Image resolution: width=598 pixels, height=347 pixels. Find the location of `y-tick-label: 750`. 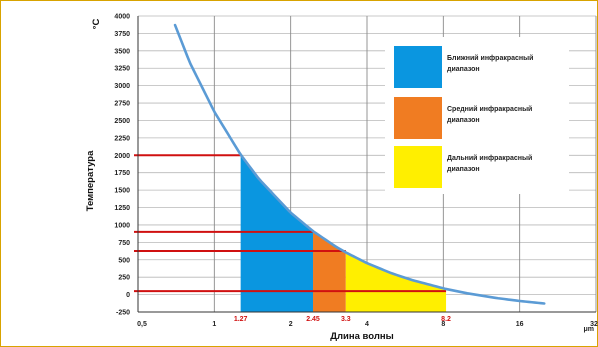

y-tick-label: 750 is located at coordinates (124, 243).